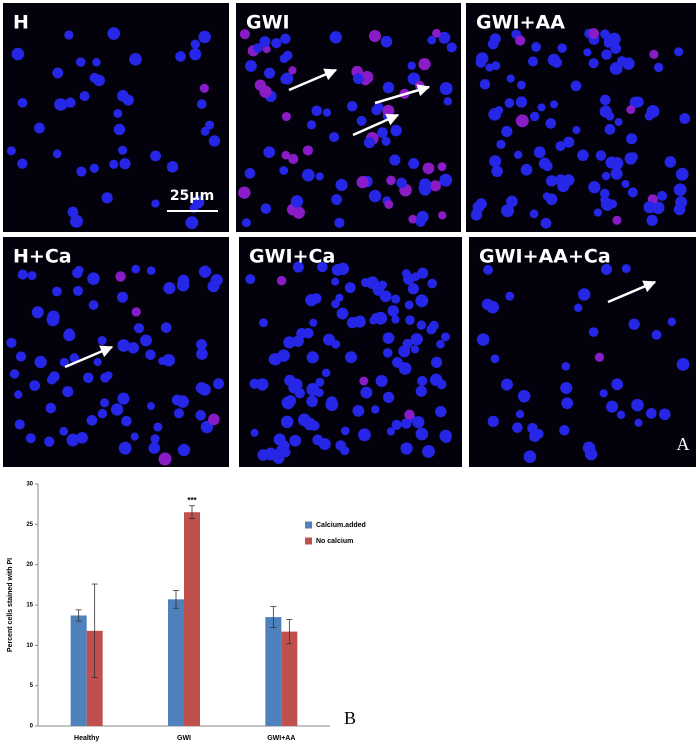 This screenshot has height=745, width=700. I want to click on scale-bar-label: 25µm, so click(192, 196).